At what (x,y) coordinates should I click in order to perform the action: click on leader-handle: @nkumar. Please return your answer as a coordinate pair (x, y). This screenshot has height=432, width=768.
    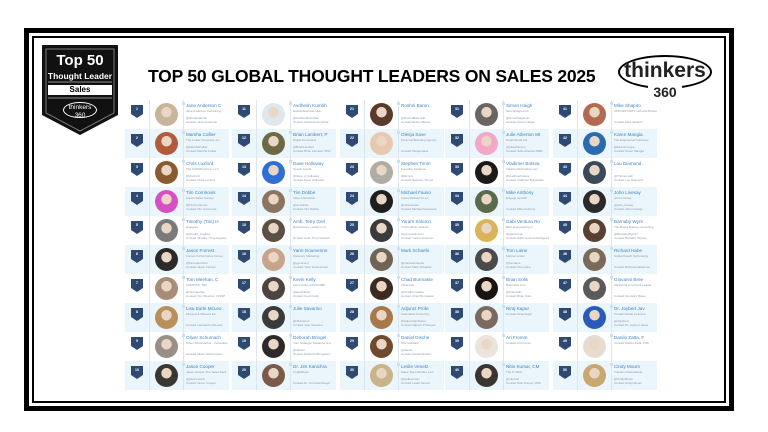
    Looking at the image, I should click on (513, 379).